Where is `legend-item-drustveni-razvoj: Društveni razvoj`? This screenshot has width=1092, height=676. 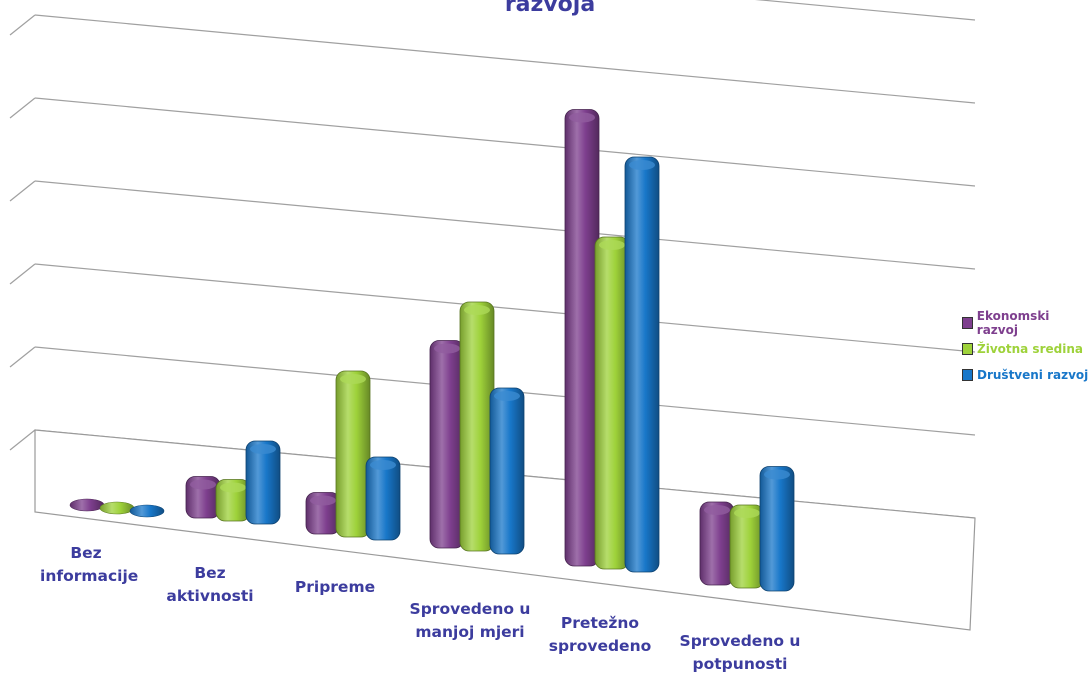
legend-item-drustveni-razvoj: Društveni razvoj is located at coordinates (1027, 375).